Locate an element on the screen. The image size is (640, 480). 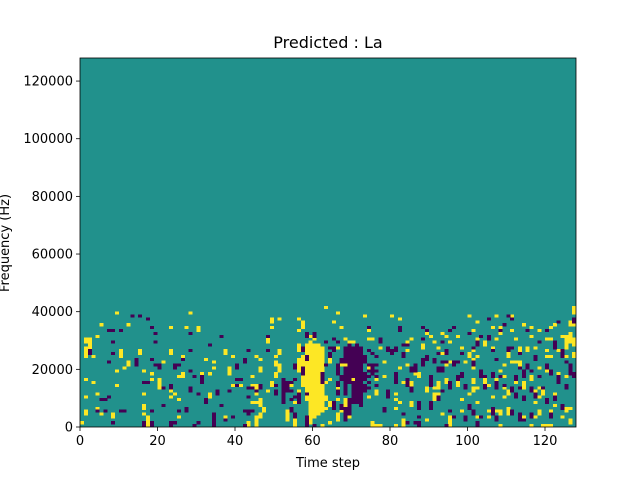
y-tick-label: 60000 is located at coordinates (52, 255).